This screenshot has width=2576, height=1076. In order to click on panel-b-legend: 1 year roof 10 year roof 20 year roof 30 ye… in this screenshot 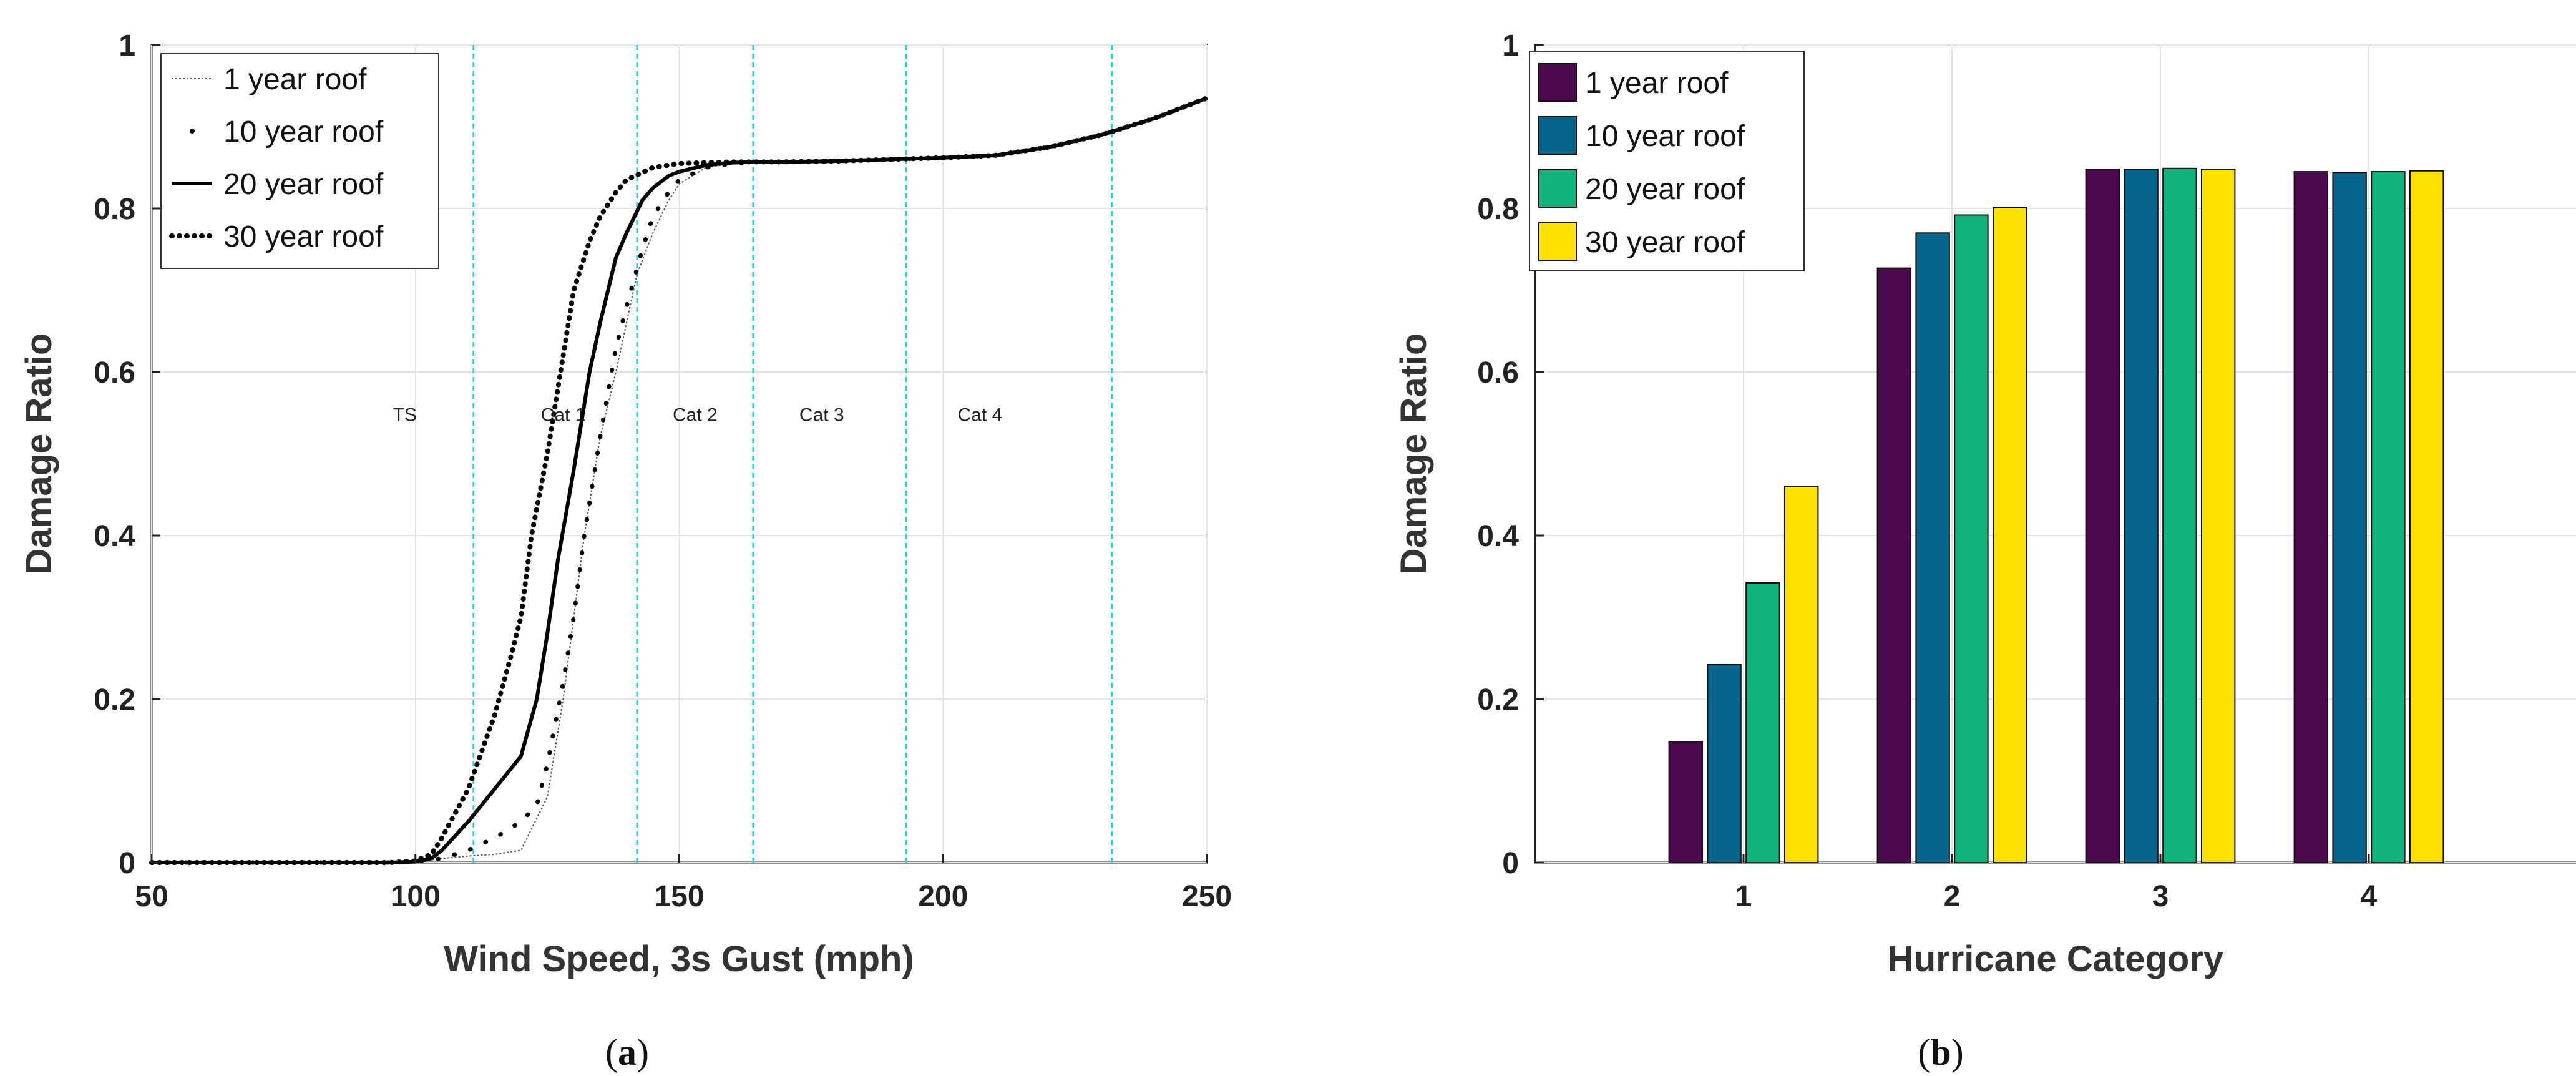, I will do `click(1667, 161)`.